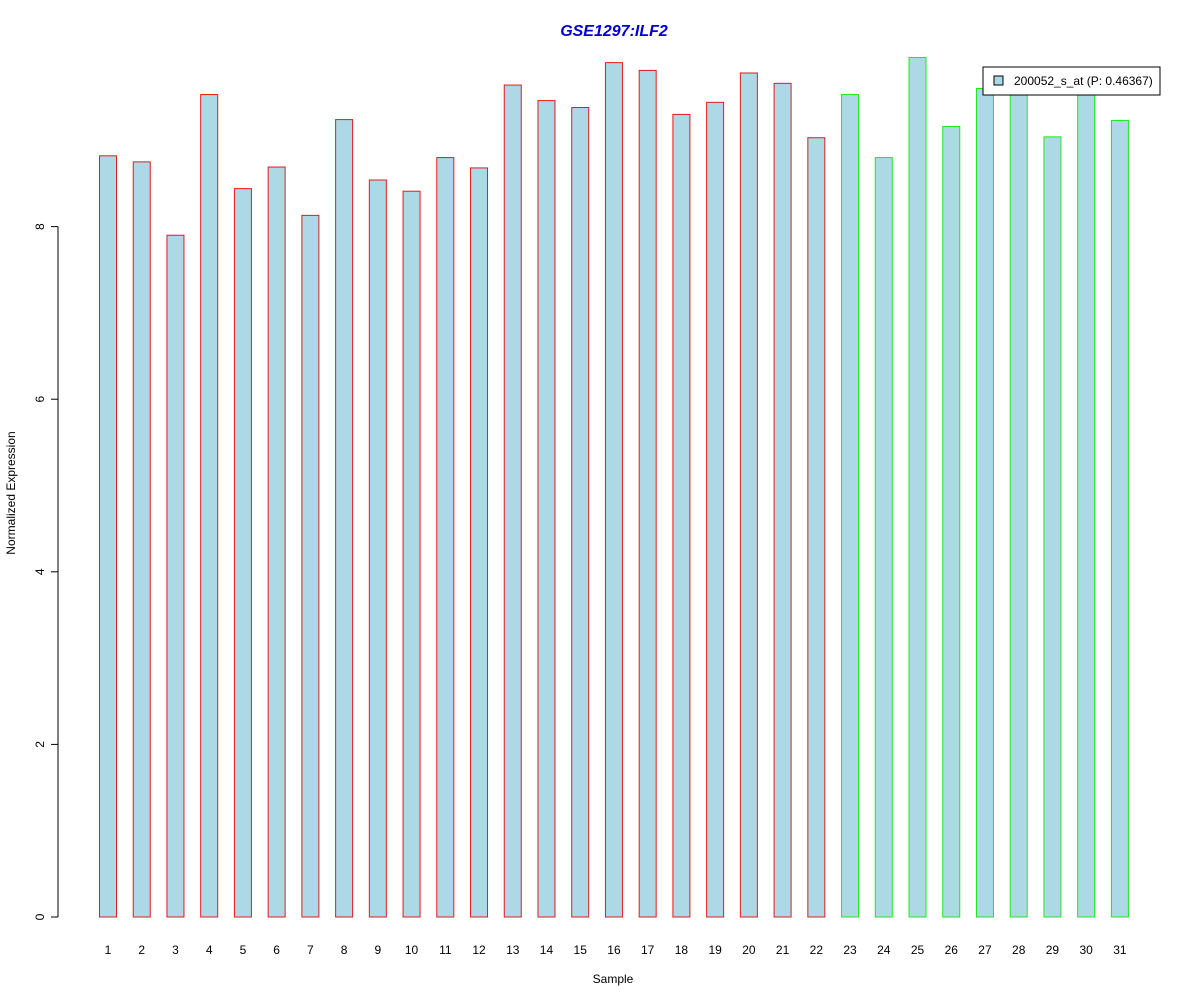  I want to click on chart-title: GSE1297:ILF2, so click(614, 31).